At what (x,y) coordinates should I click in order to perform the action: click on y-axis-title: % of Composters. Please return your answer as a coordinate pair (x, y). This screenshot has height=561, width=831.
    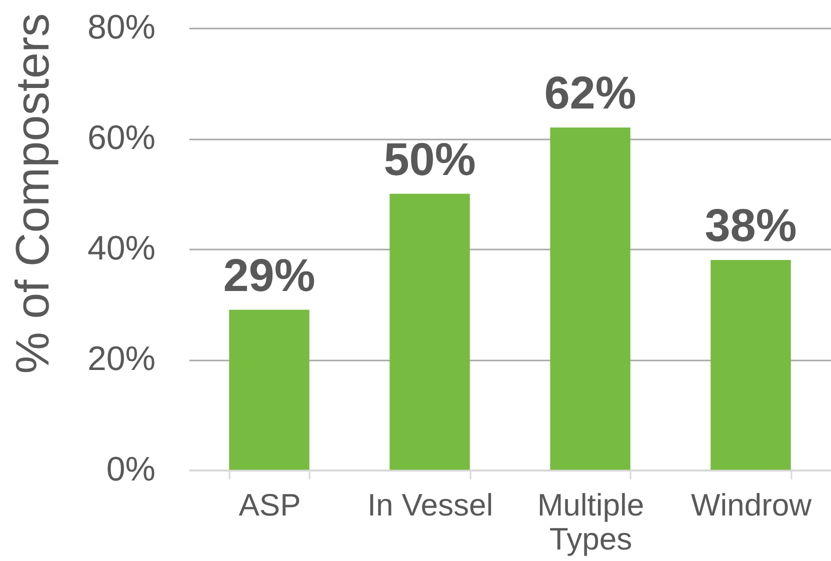
    Looking at the image, I should click on (32, 193).